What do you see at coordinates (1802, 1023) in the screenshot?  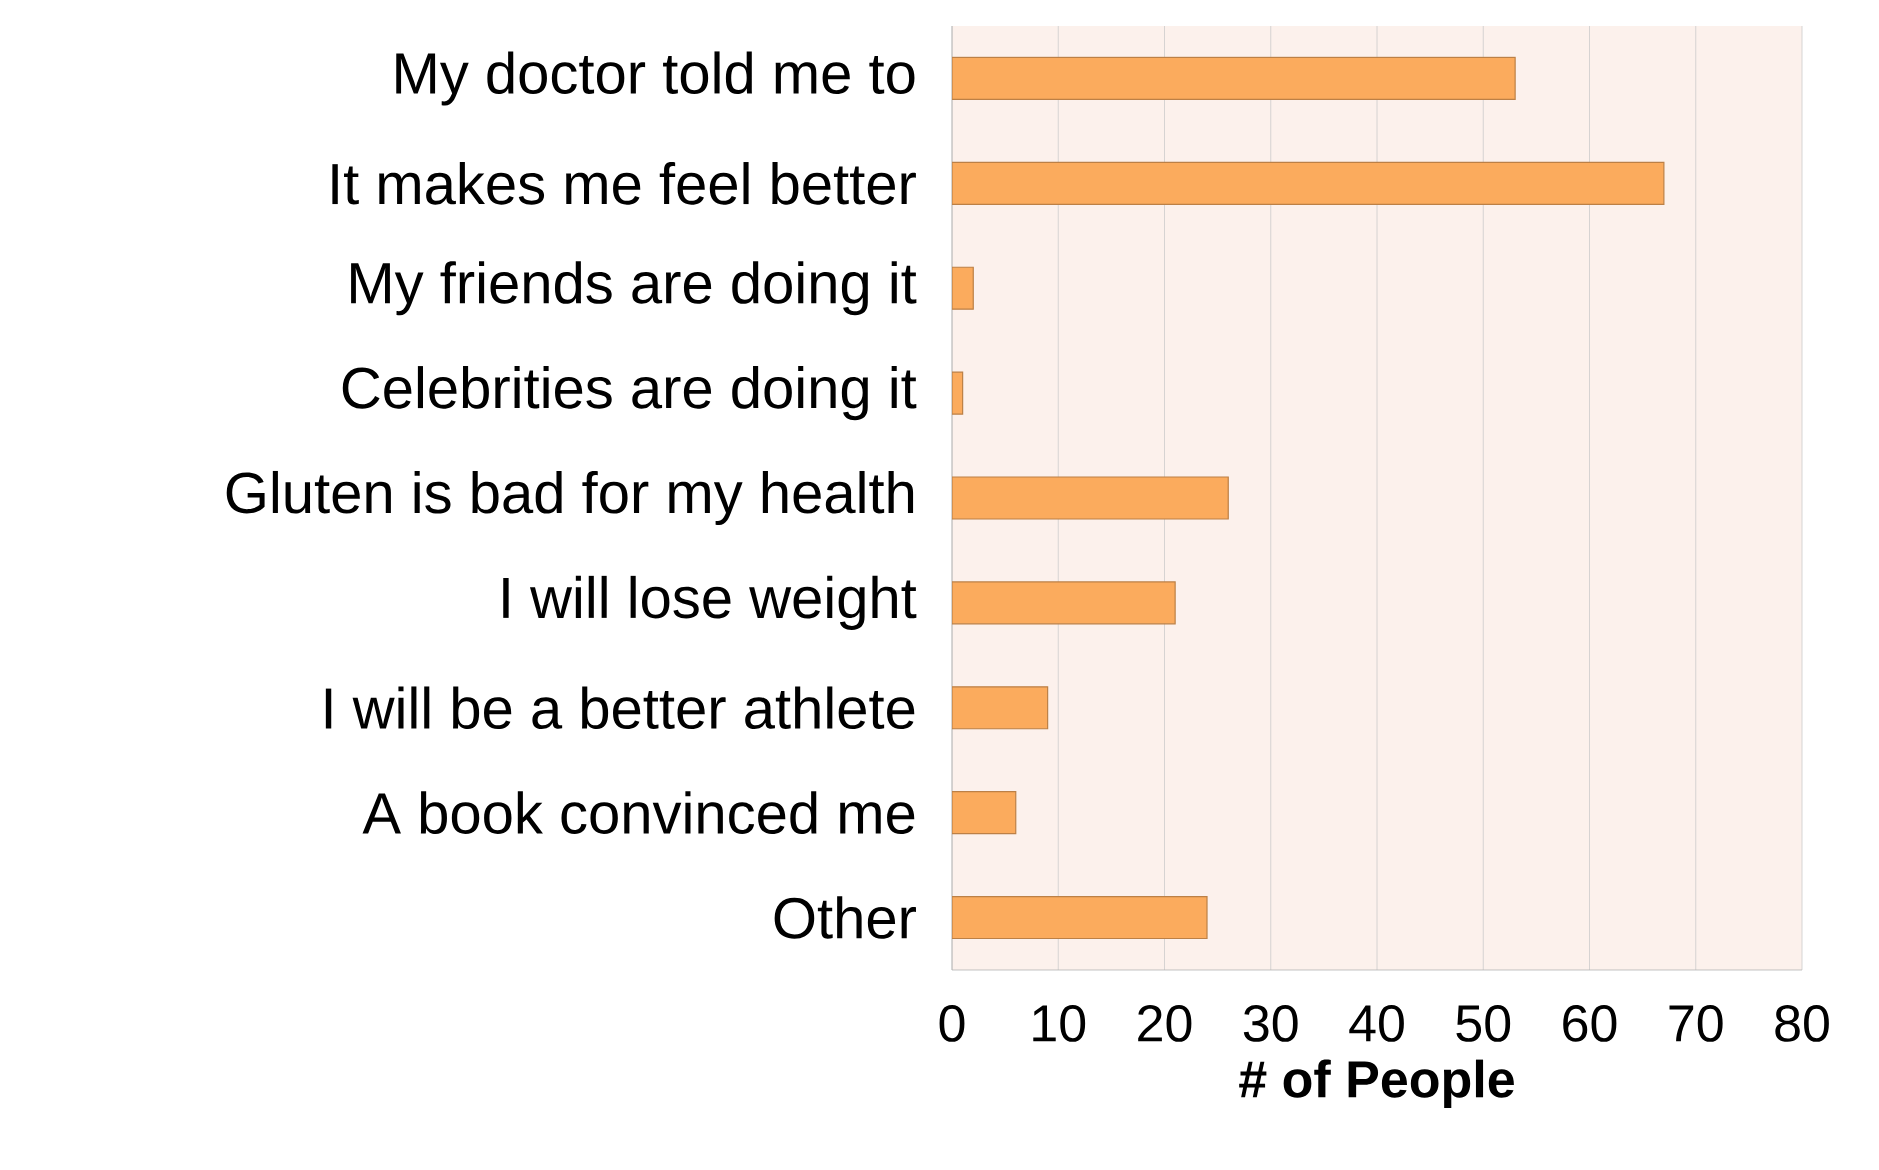 I see `x-tick-label: 80` at bounding box center [1802, 1023].